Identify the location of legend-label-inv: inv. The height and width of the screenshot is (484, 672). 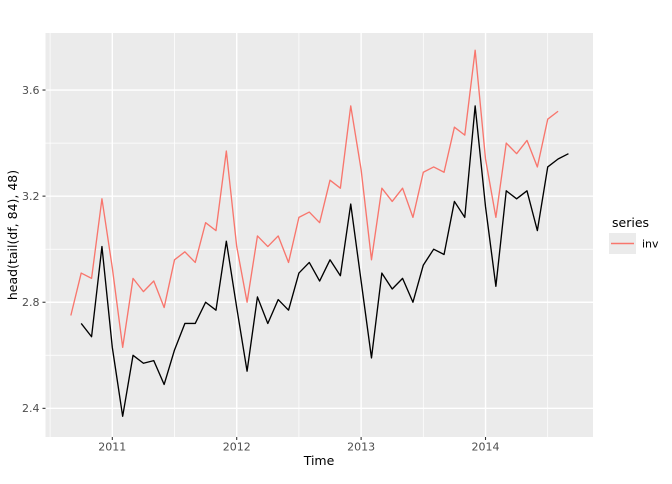
(650, 244).